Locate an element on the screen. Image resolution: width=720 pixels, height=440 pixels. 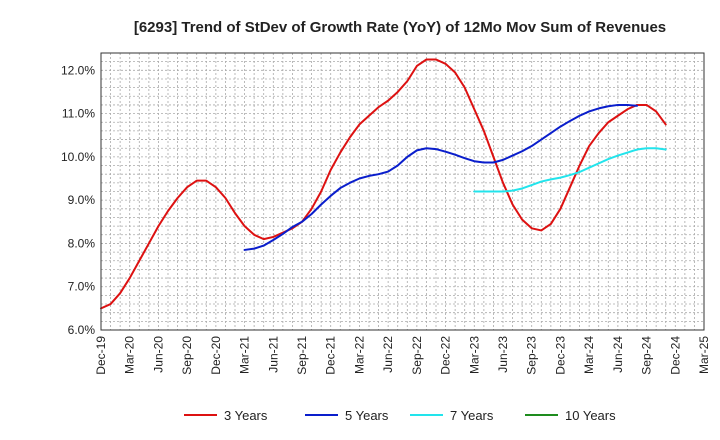
y-tick-label: 11.0% is located at coordinates (78, 114).